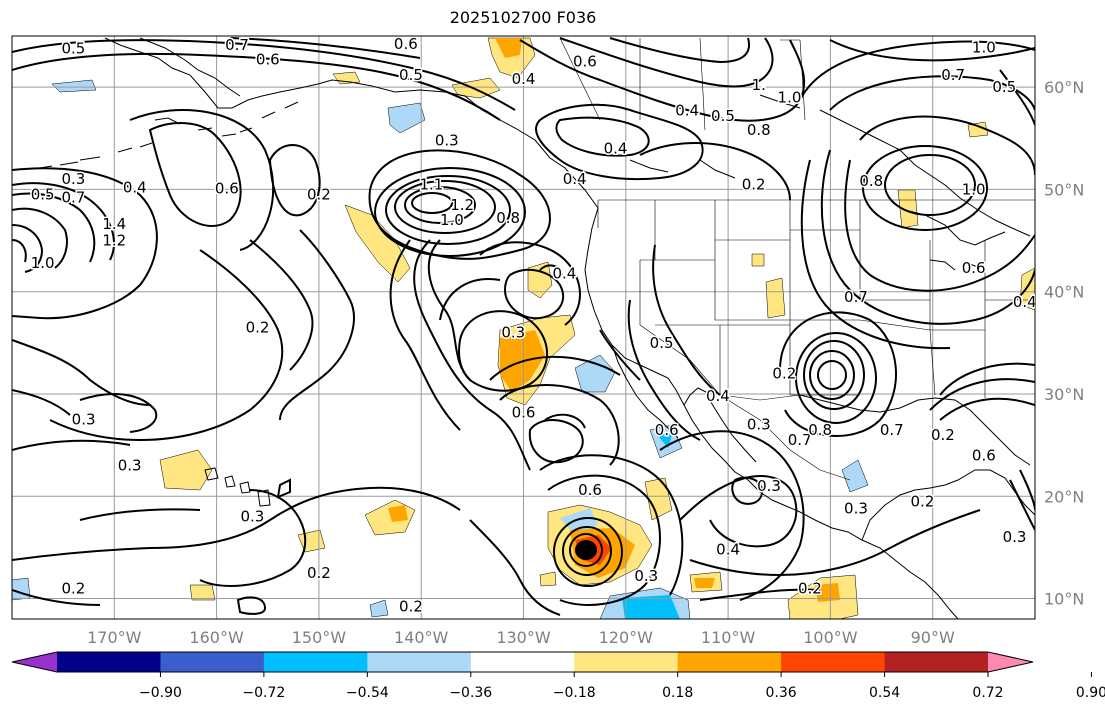 This screenshot has width=1105, height=712. What do you see at coordinates (1090, 693) in the screenshot?
I see `colorbar-tick-label: 0.90` at bounding box center [1090, 693].